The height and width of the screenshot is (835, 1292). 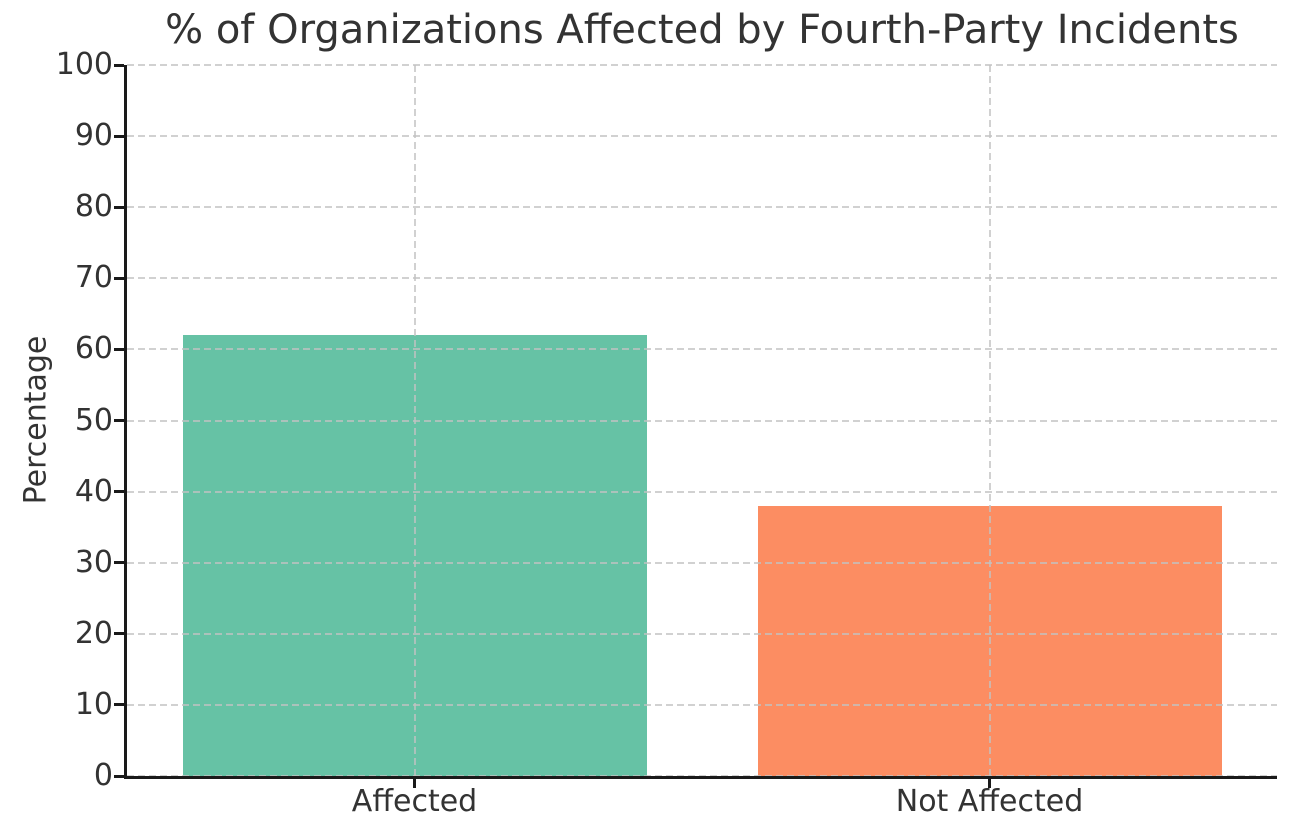 What do you see at coordinates (125, 422) in the screenshot?
I see `y-axis-line` at bounding box center [125, 422].